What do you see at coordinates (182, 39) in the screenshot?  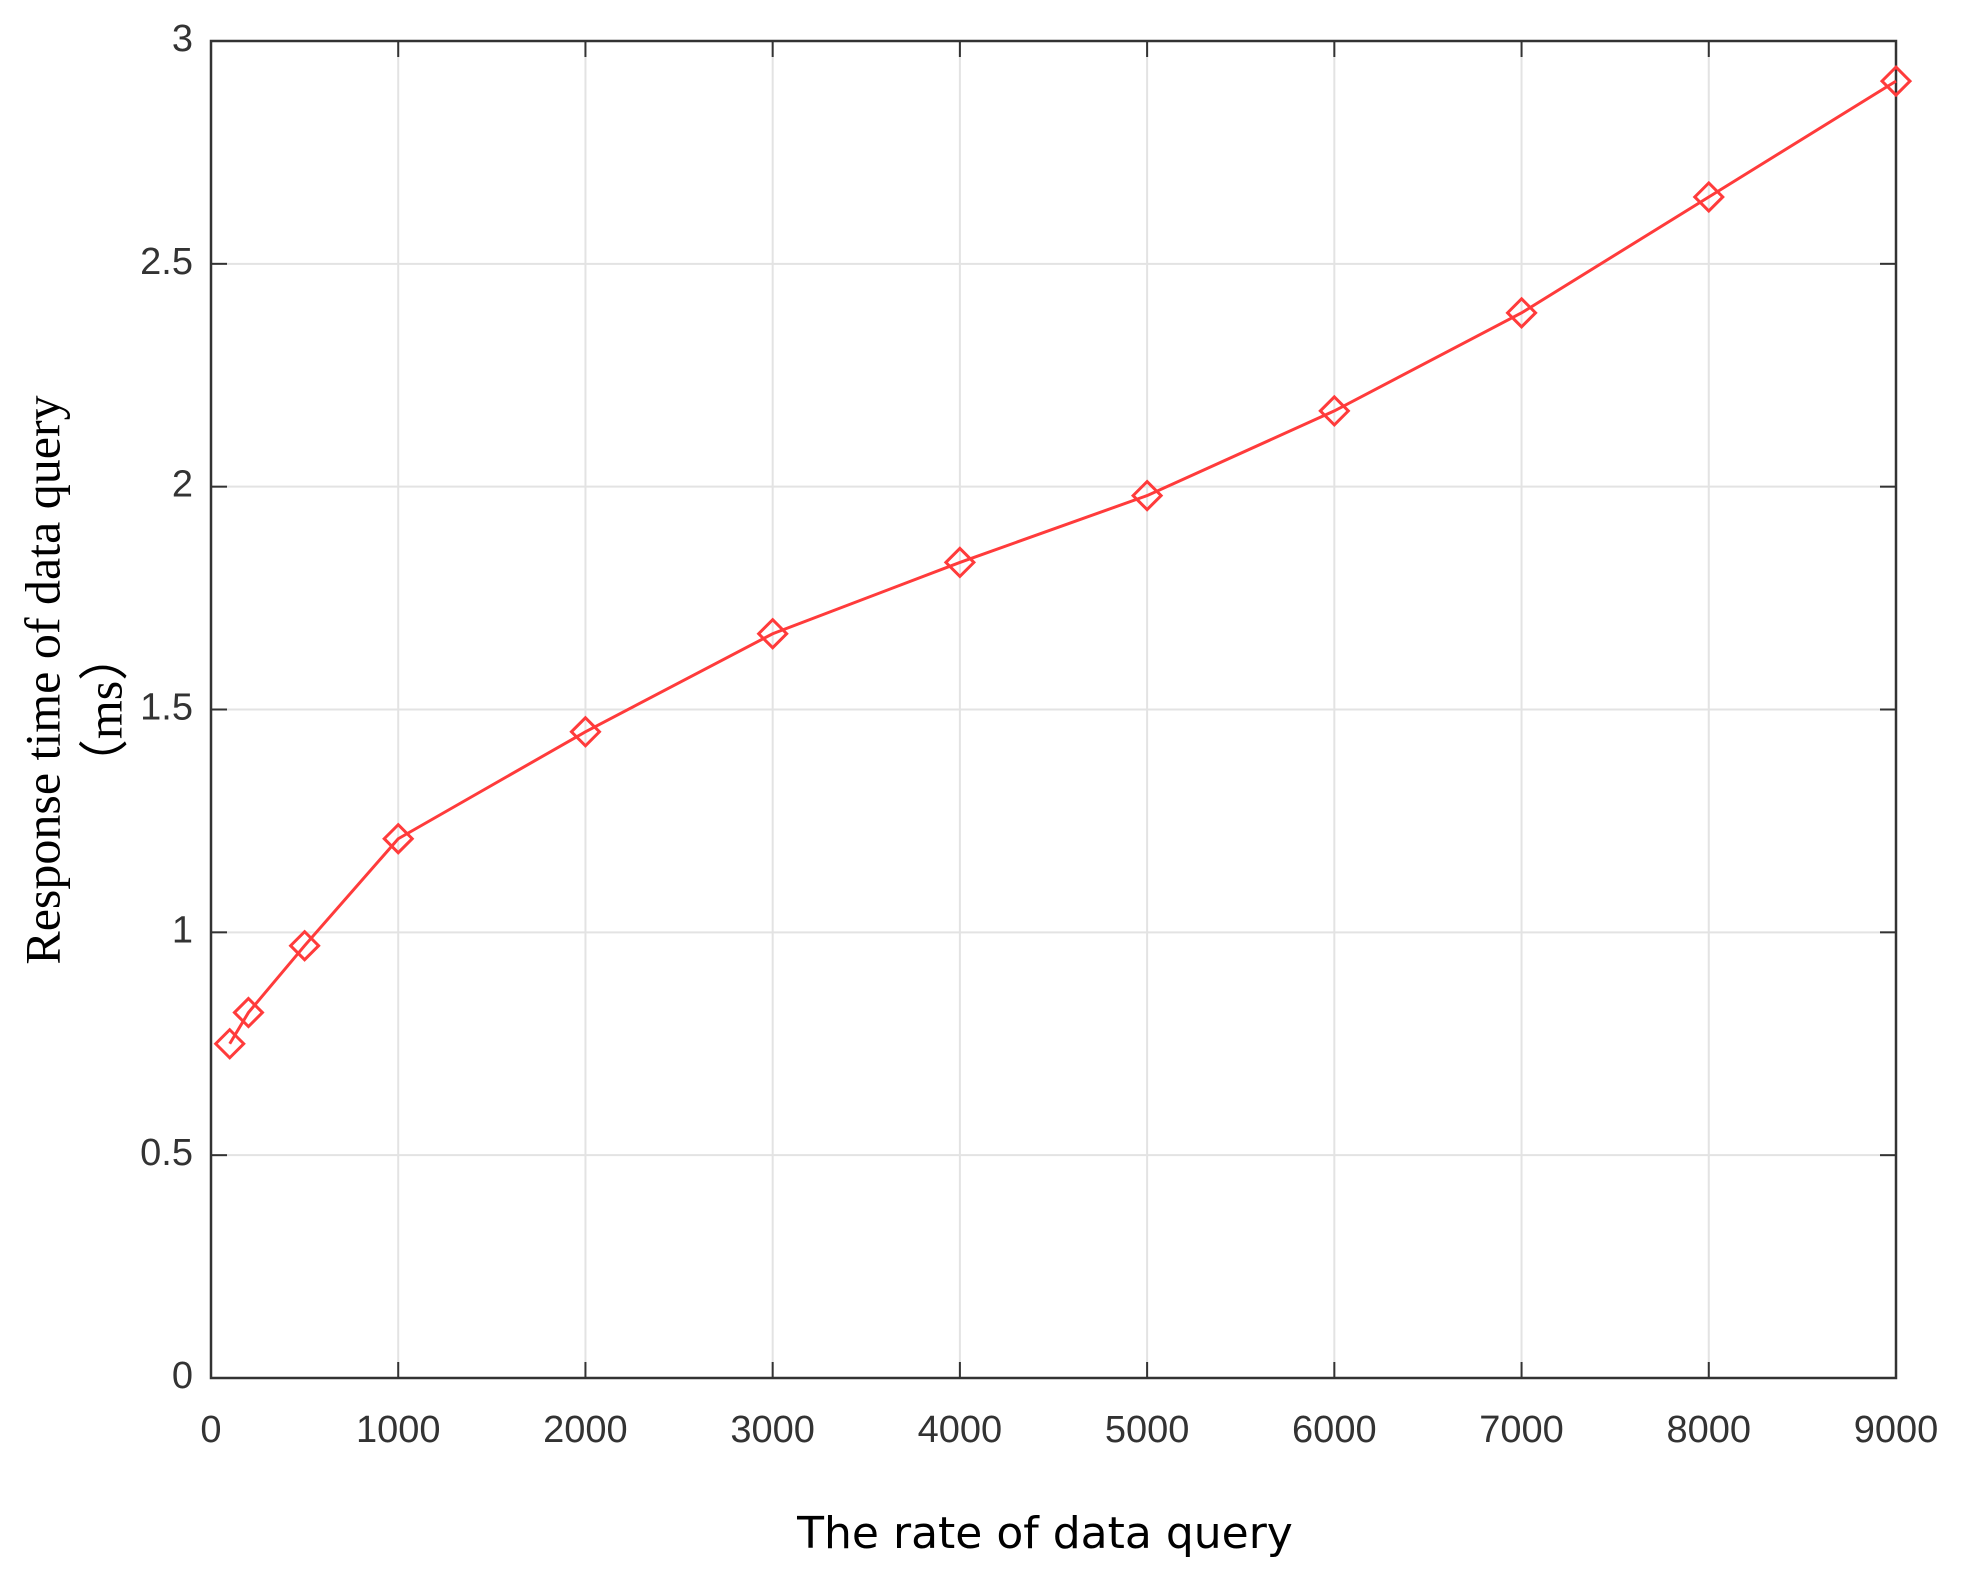 I see `y-tick-label: 3` at bounding box center [182, 39].